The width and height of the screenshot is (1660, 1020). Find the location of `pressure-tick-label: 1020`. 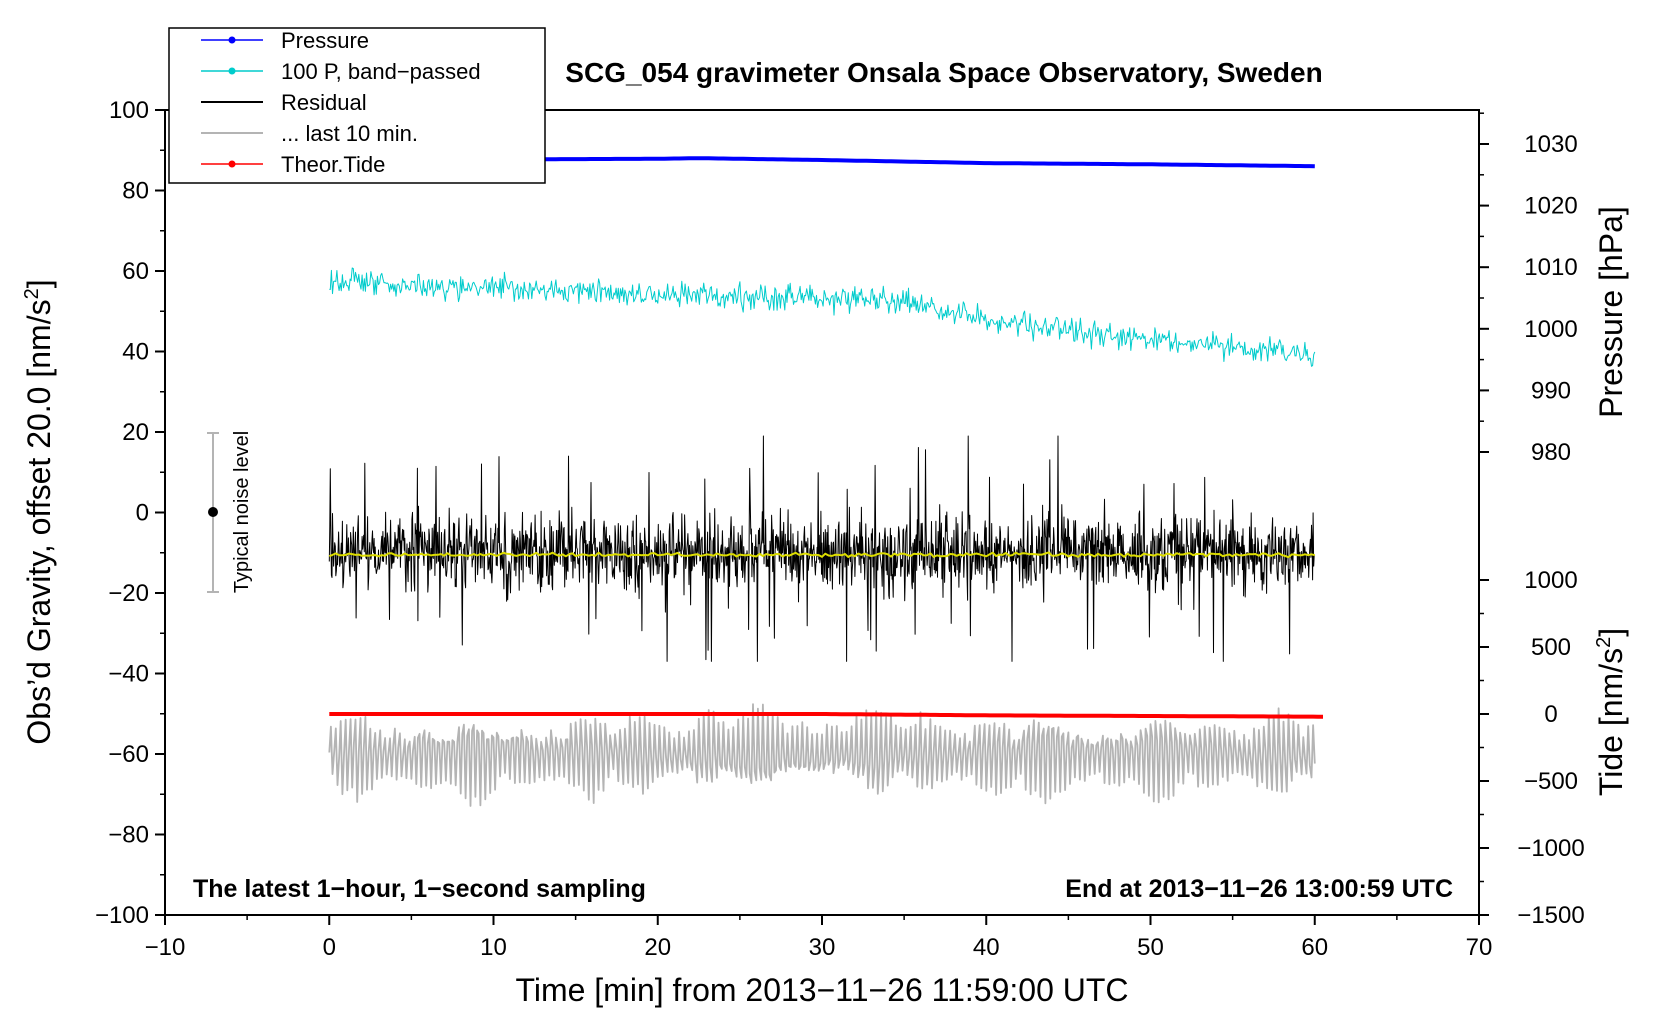

pressure-tick-label: 1020 is located at coordinates (1550, 206).